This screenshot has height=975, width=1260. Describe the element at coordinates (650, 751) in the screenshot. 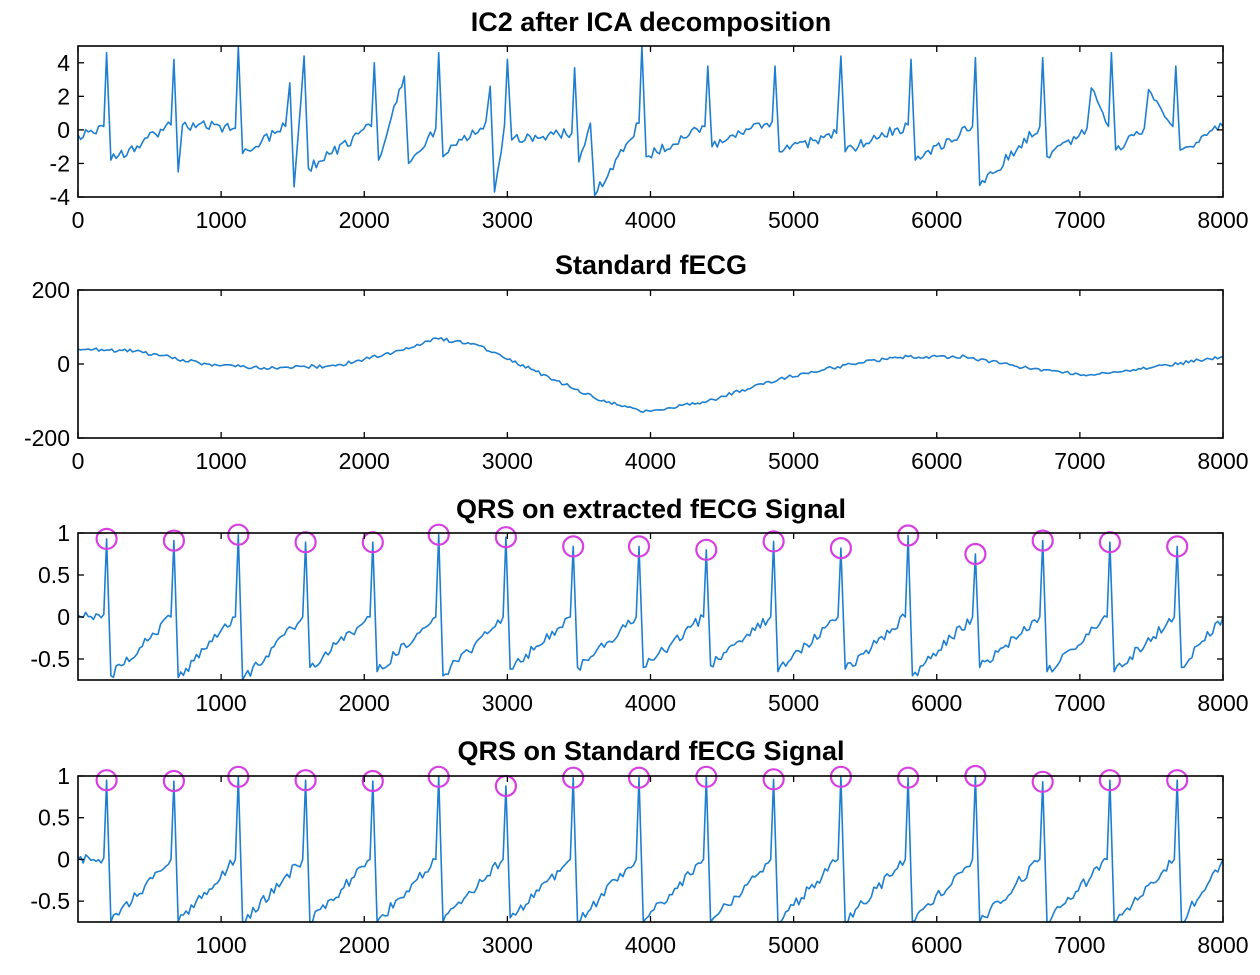

I see `title-qrs-standard: QRS on Standard fECG Signal` at that location.